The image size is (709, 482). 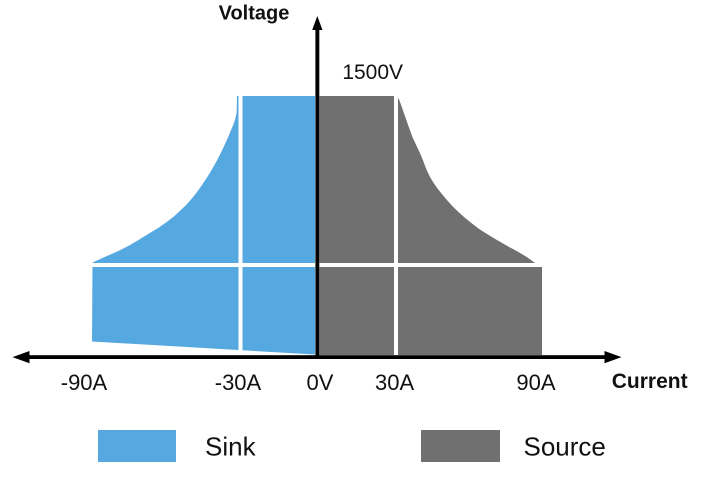 I want to click on svg-text: -30A, so click(x=238, y=382).